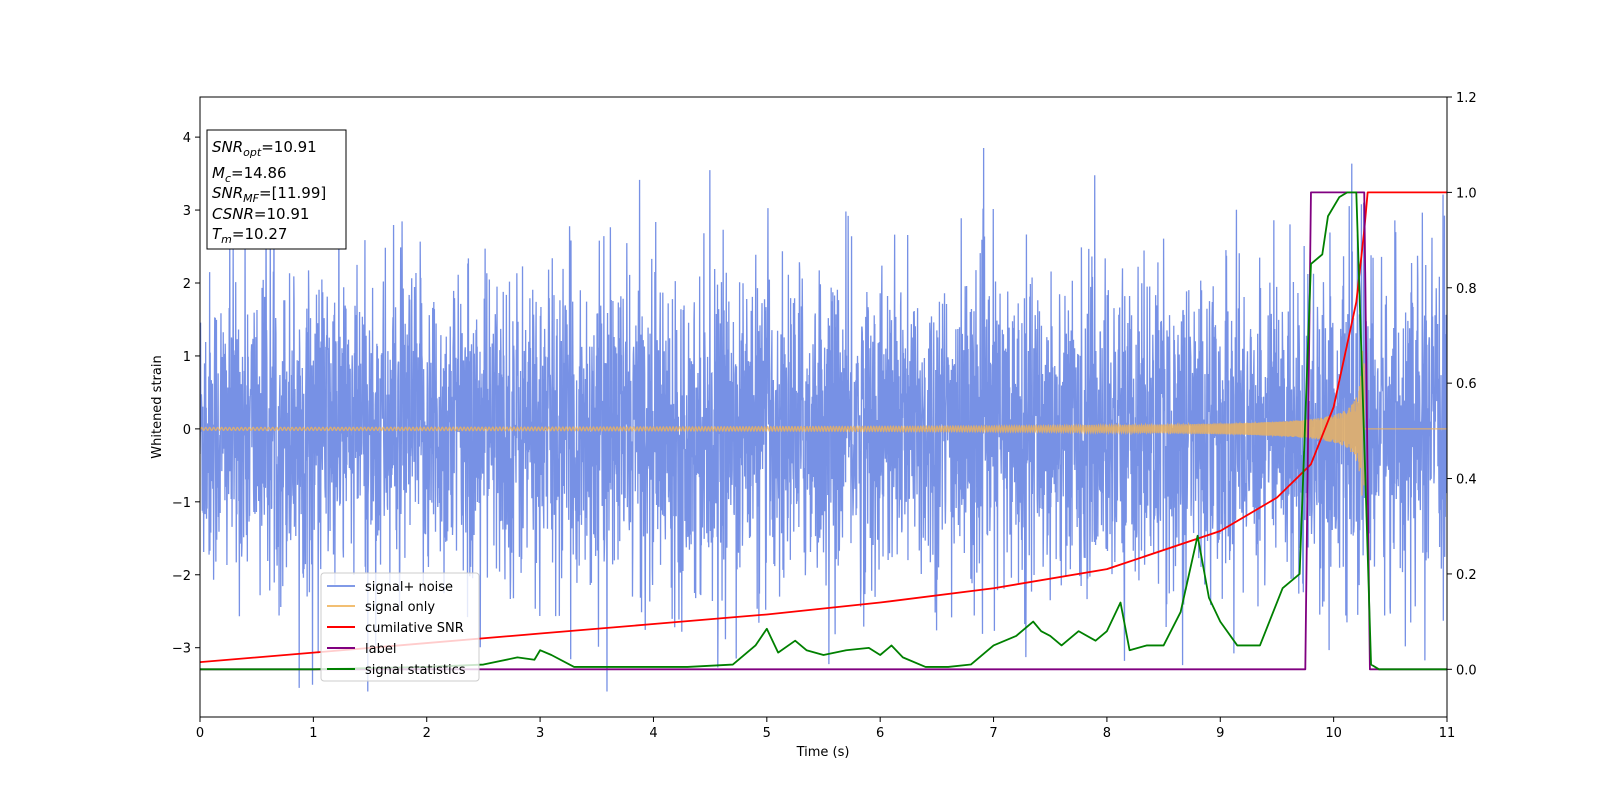  Describe the element at coordinates (1466, 98) in the screenshot. I see `y-right-tick-label: 1.2` at that location.